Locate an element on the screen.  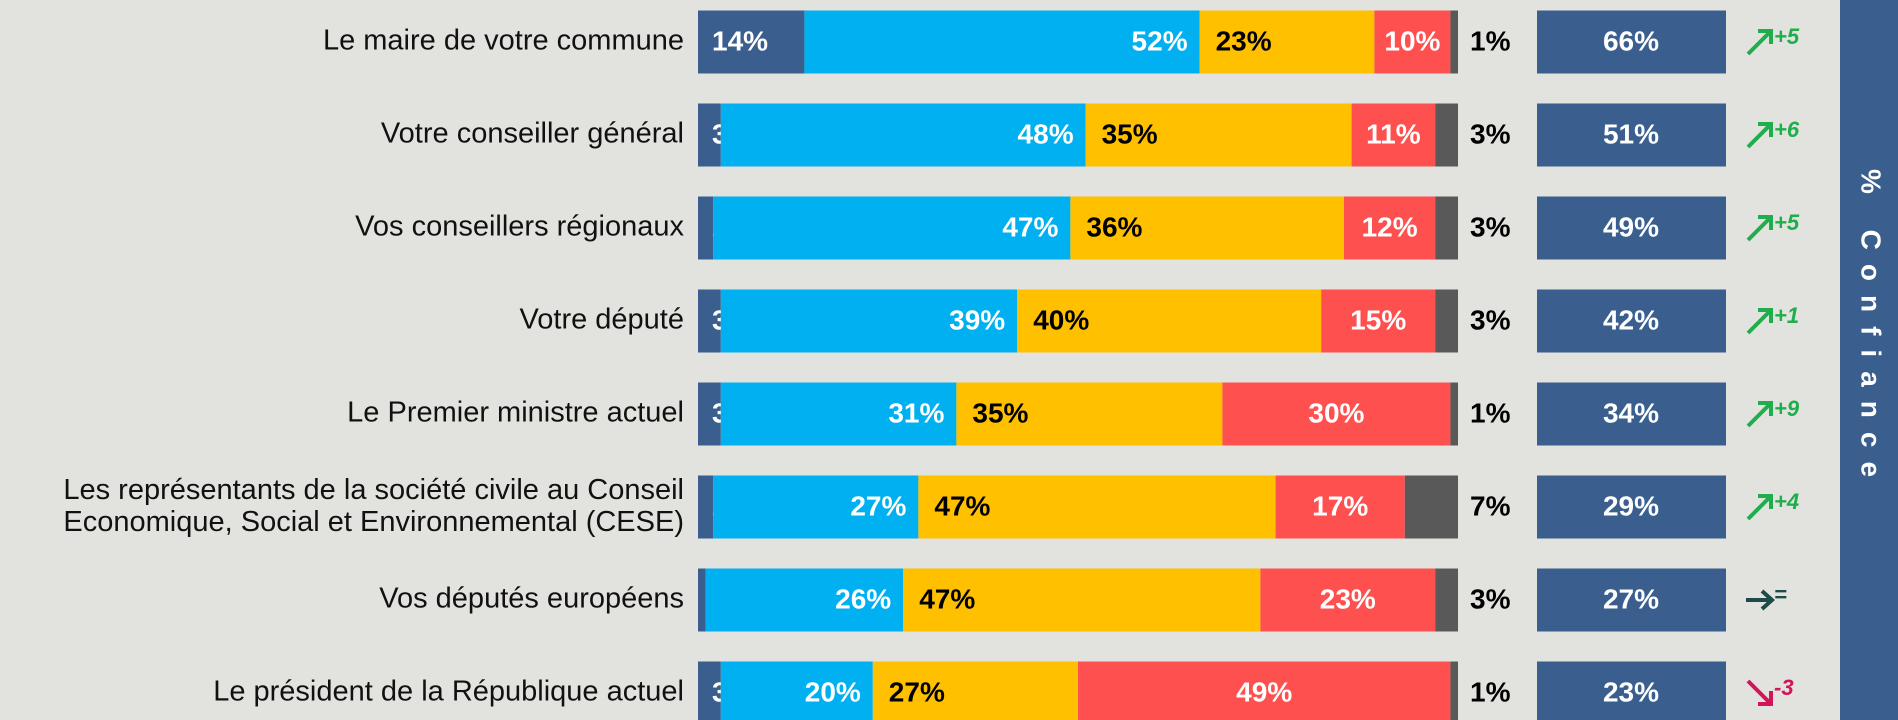
value-label: 17% is located at coordinates (1340, 505).